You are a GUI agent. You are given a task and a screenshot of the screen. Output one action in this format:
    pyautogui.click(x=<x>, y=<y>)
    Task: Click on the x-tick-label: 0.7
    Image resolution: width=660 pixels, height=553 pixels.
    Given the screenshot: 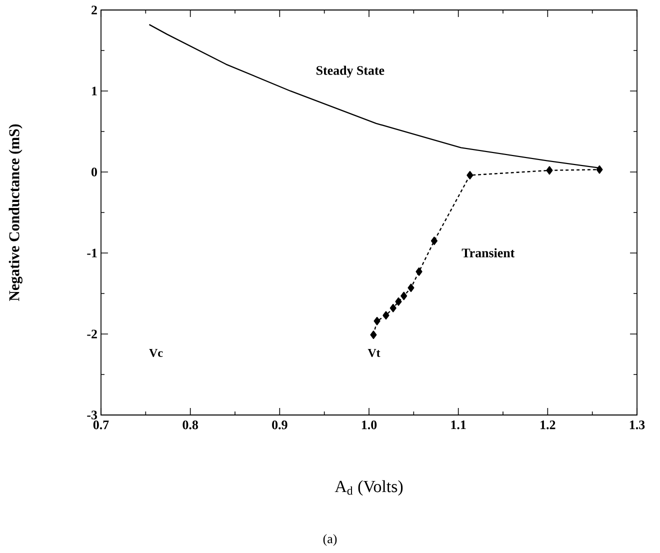 What is the action you would take?
    pyautogui.click(x=101, y=425)
    